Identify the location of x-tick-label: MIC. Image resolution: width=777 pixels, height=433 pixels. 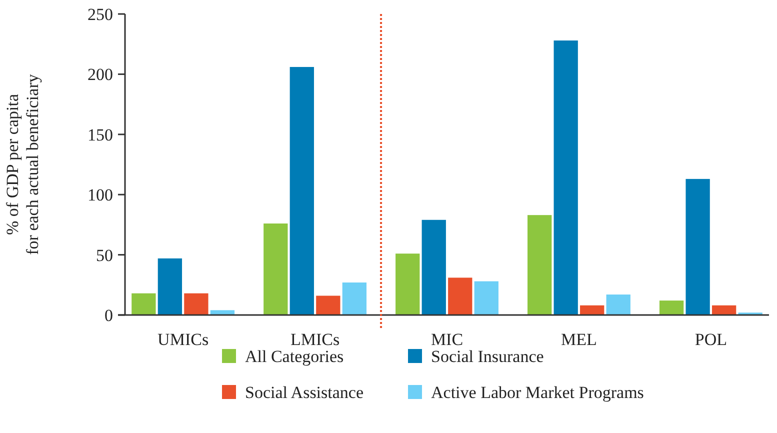
(447, 339).